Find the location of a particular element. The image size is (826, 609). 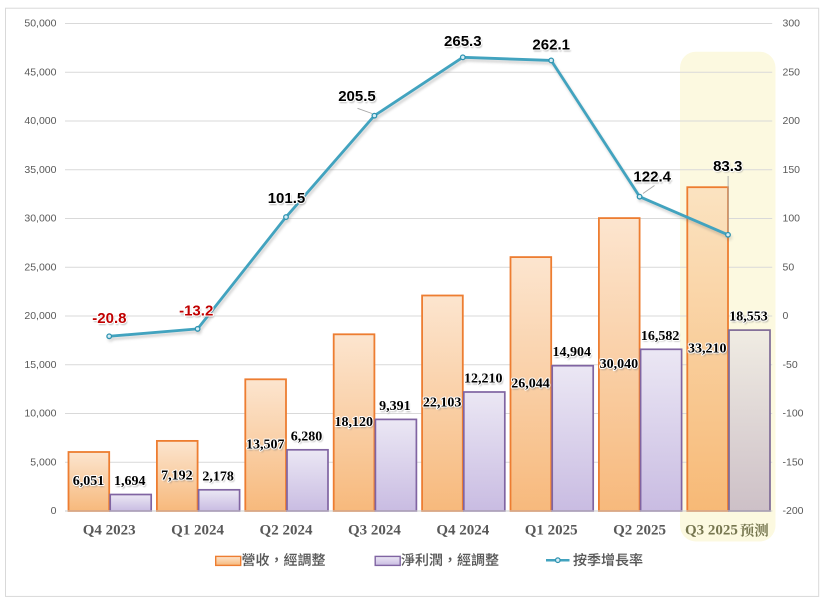

svg-text: Q3 2024 is located at coordinates (374, 531).